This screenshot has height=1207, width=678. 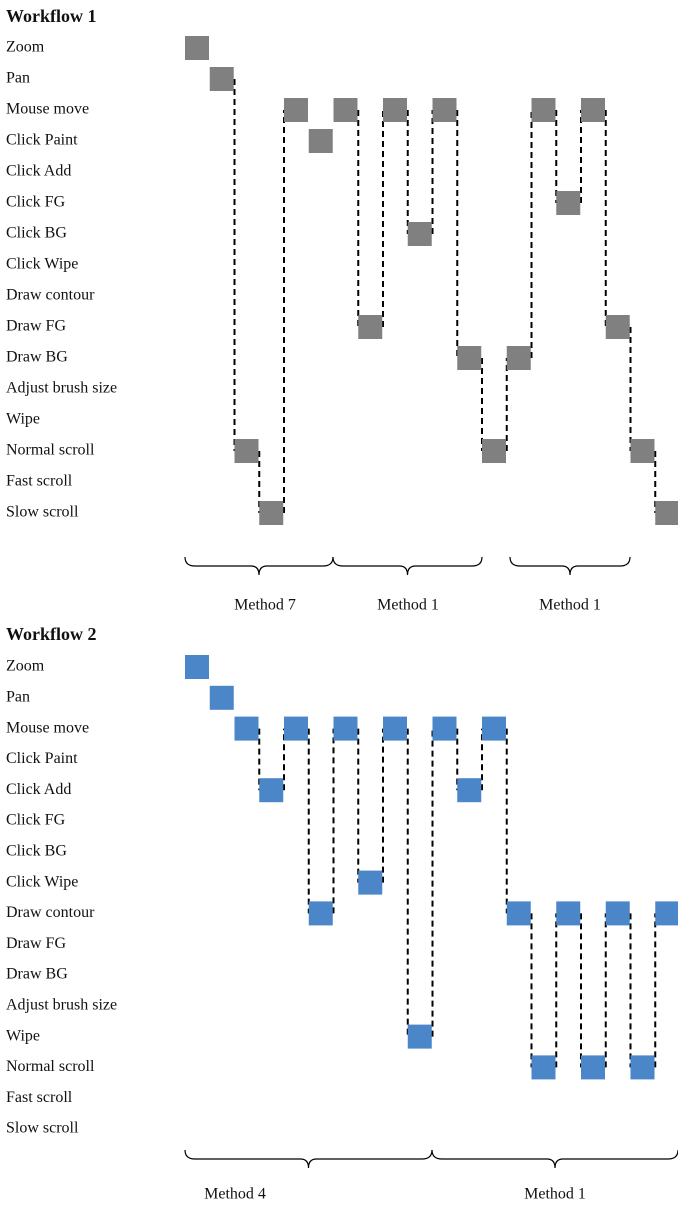 I want to click on workflow-title: Workflow 2, so click(x=51, y=634).